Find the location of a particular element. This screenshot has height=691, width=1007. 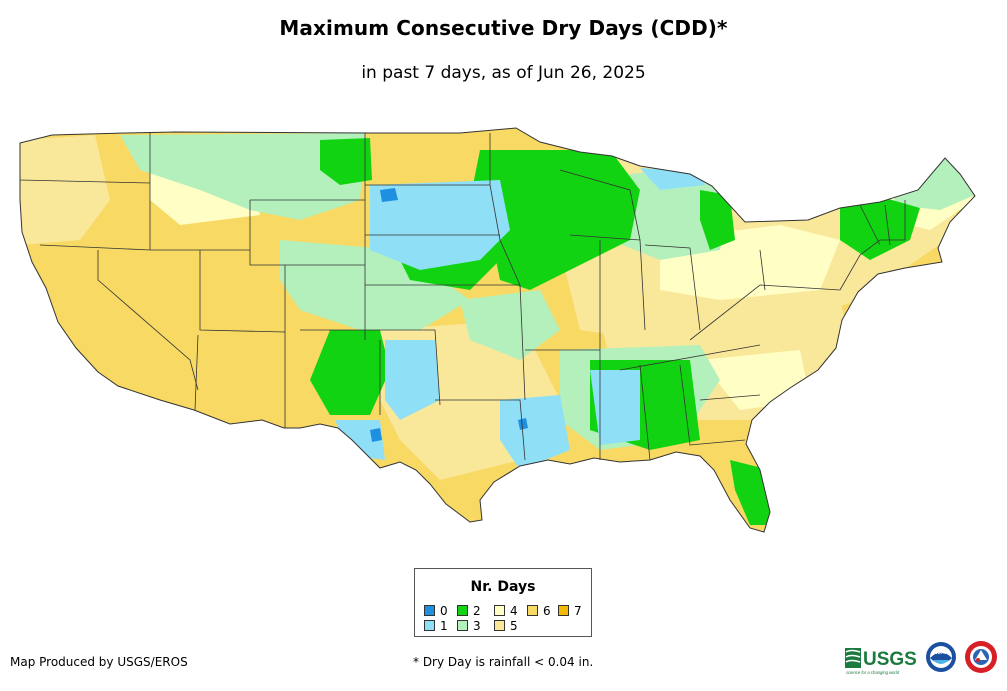

legend-label: 1 is located at coordinates (444, 626).